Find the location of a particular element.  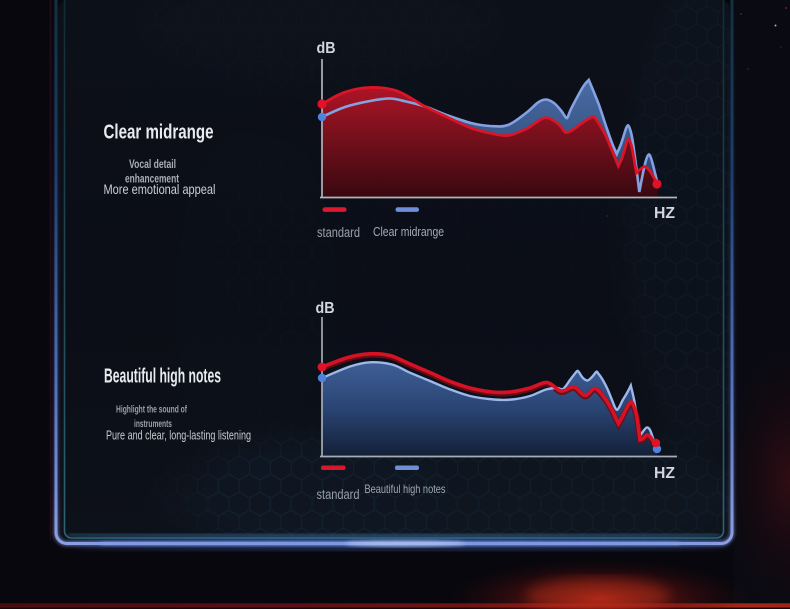

svg-text:Pure and clear, long-lasting l: Pure and clear, long-lasting listening is located at coordinates (178, 436).